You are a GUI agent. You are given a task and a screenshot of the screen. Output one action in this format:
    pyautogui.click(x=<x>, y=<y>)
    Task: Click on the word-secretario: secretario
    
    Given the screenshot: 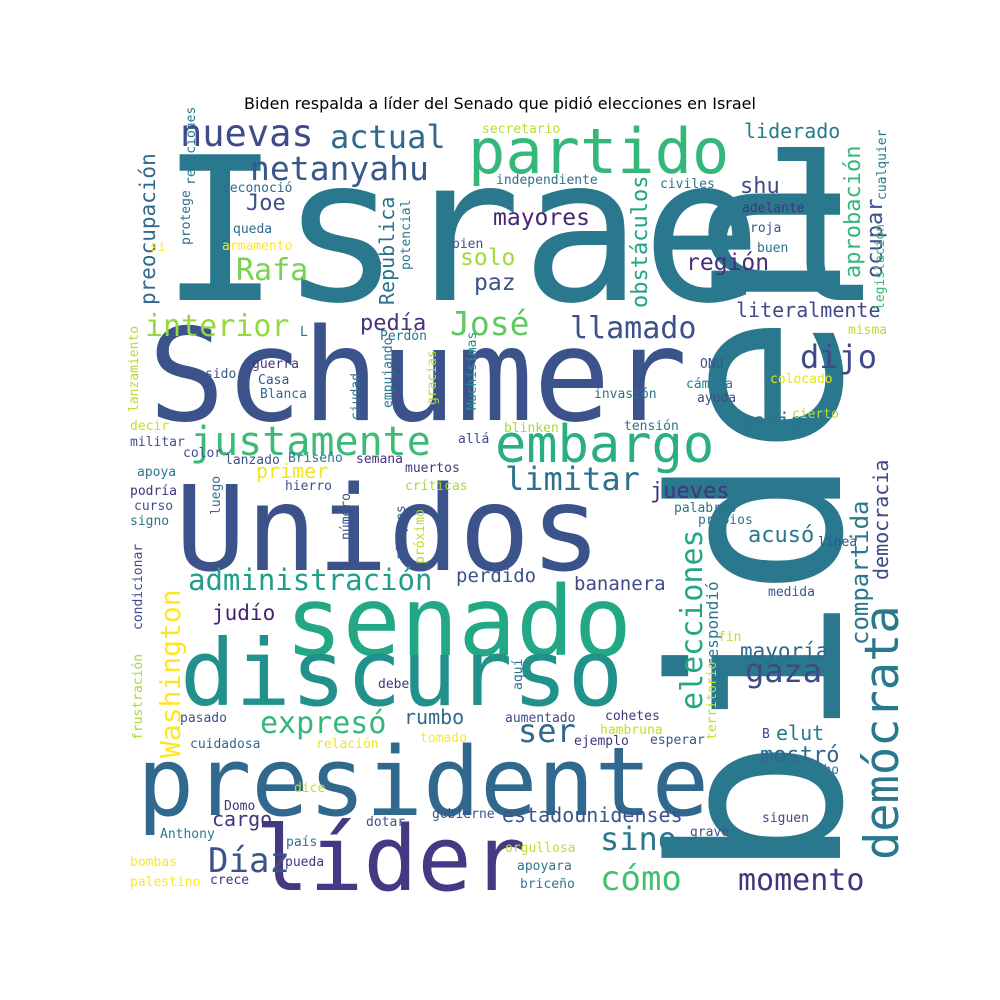 What is the action you would take?
    pyautogui.click(x=521, y=129)
    